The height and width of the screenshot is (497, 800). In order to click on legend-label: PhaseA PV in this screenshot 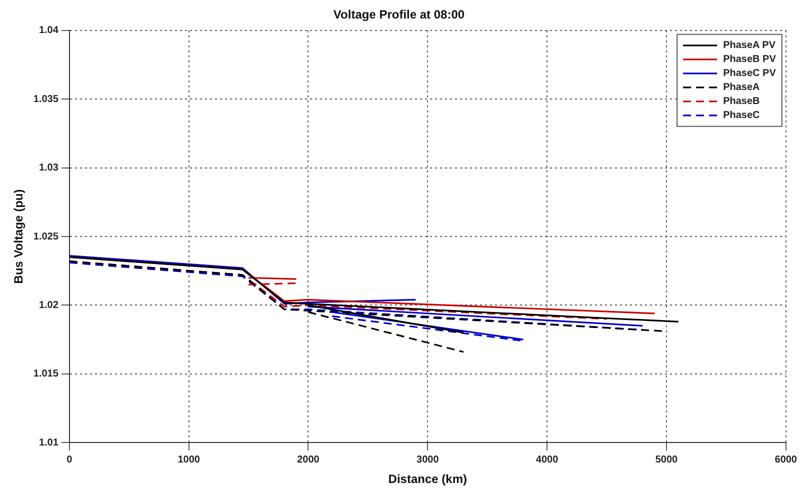, I will do `click(749, 46)`.